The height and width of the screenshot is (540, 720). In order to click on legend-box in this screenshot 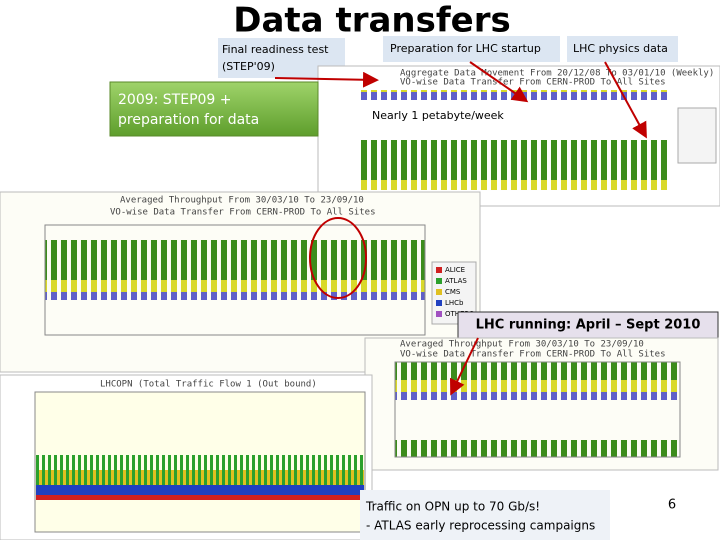, I will do `click(697, 135)`.